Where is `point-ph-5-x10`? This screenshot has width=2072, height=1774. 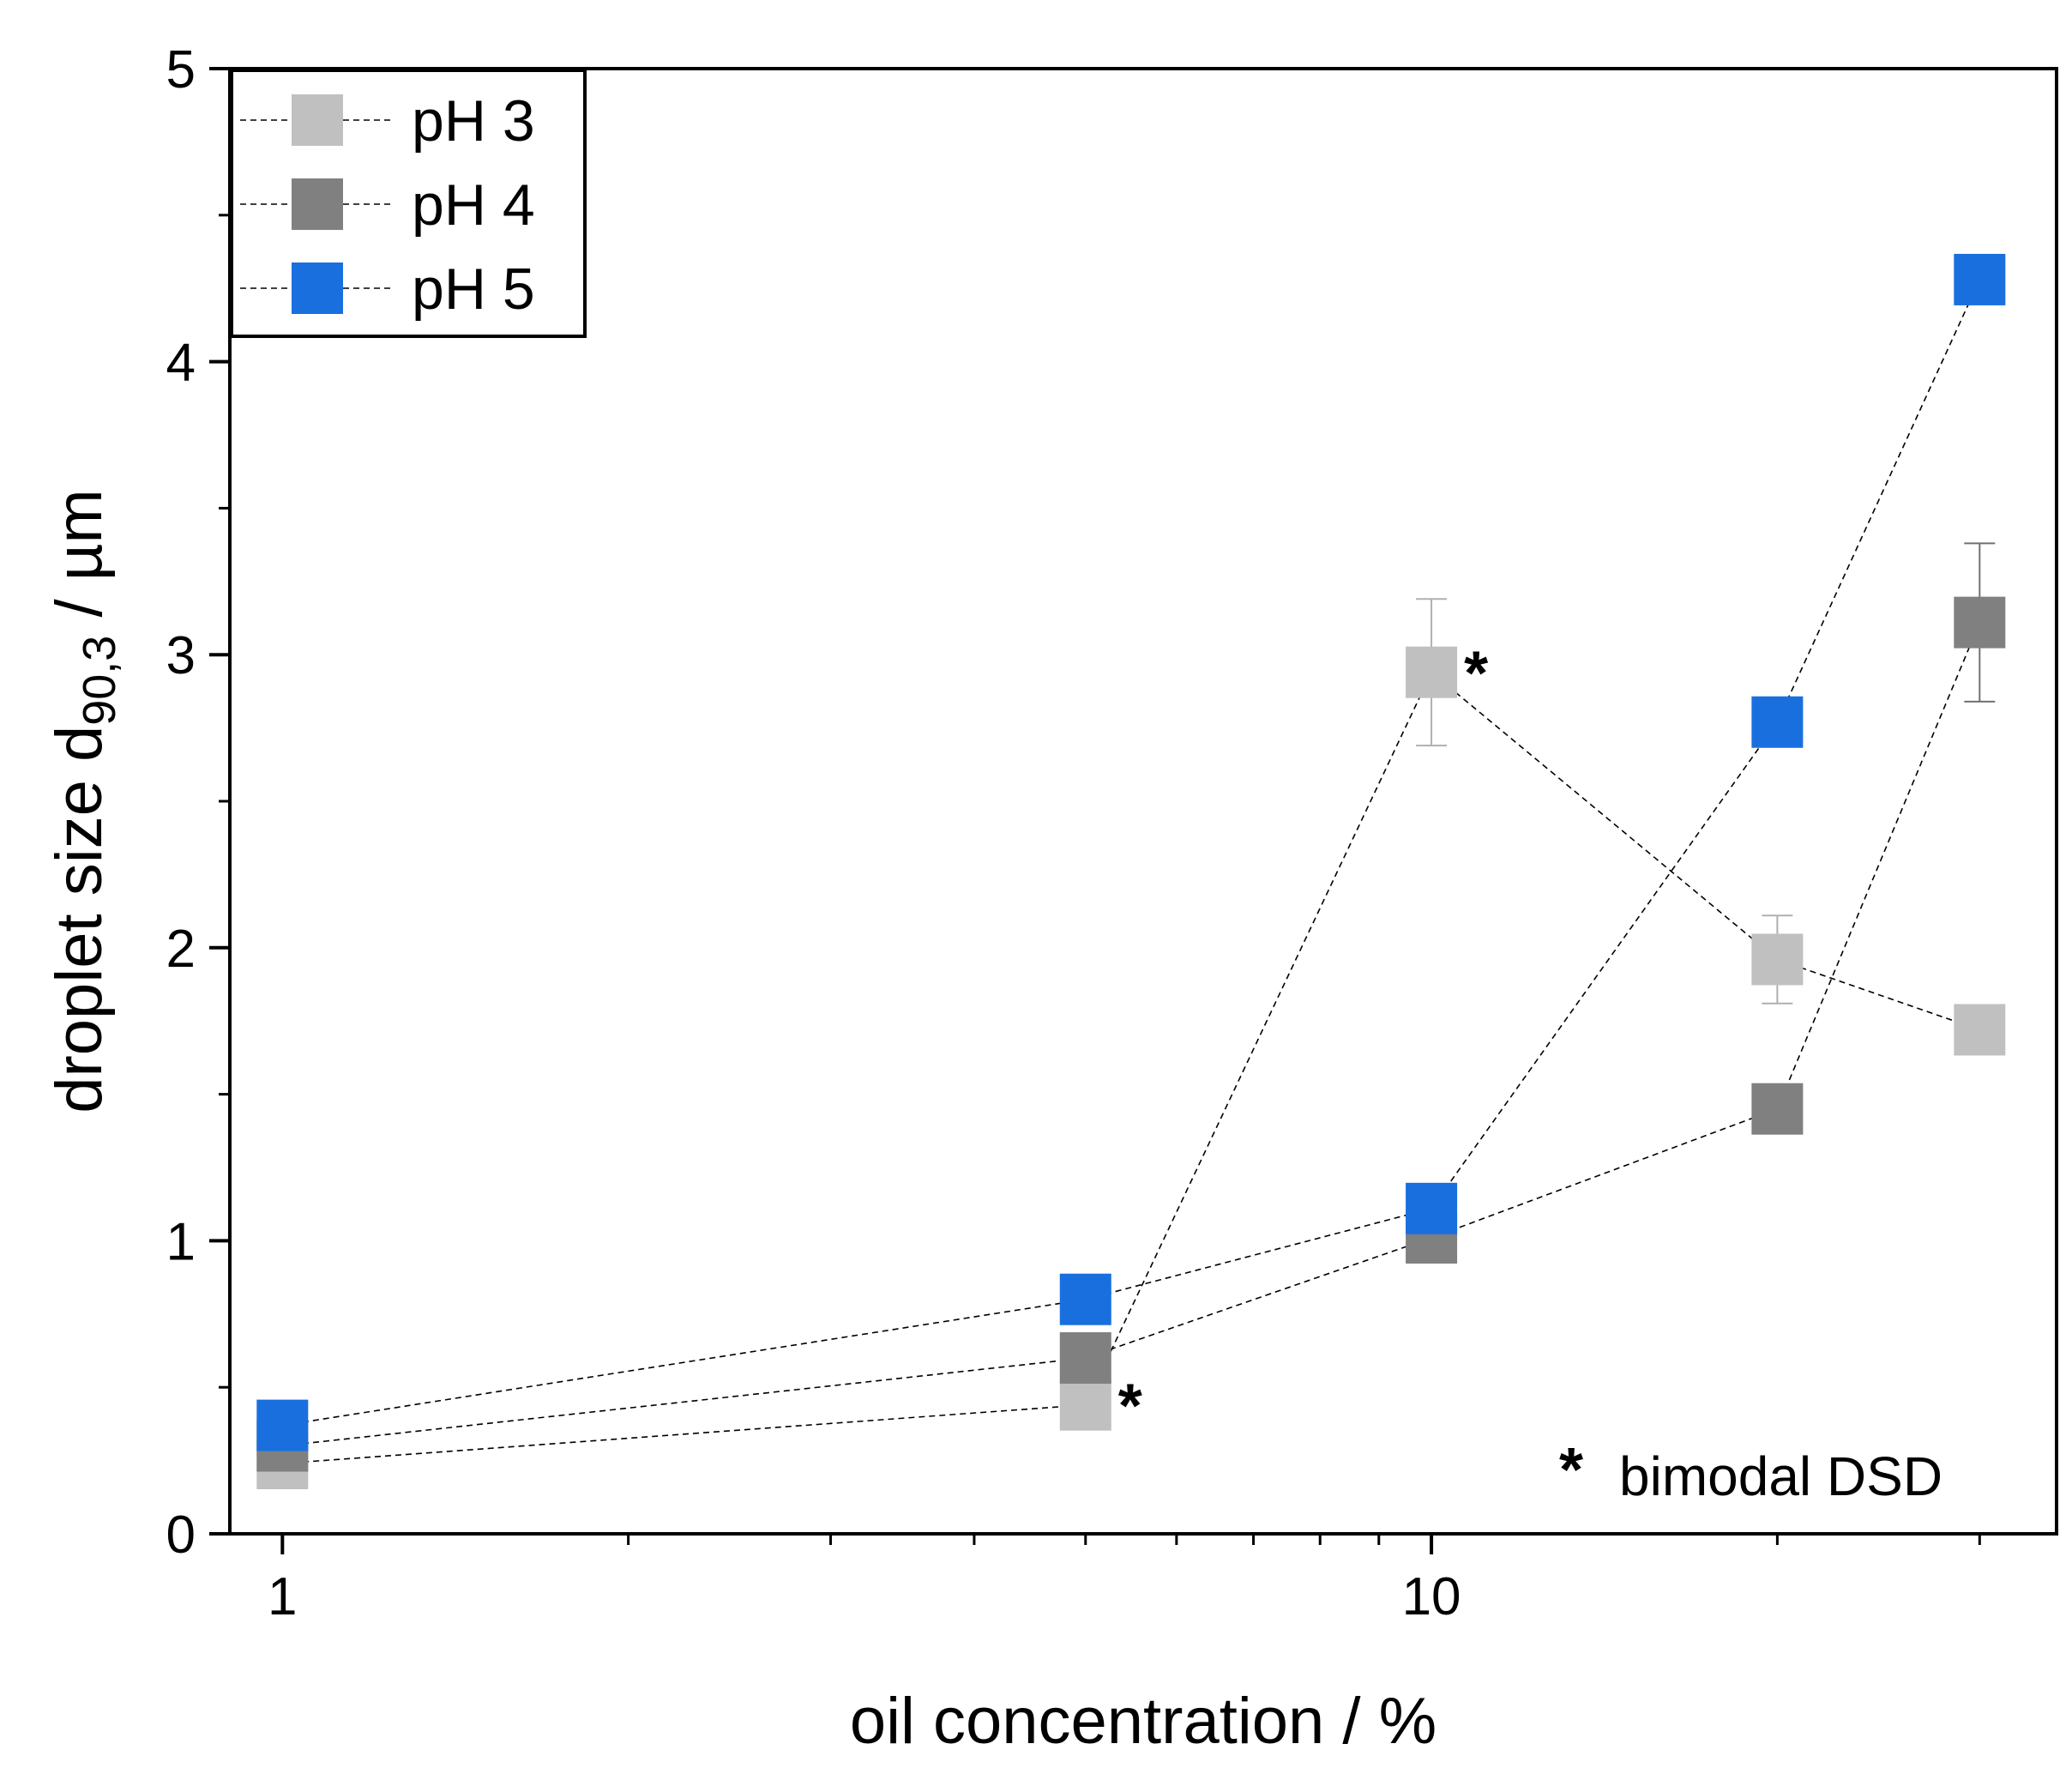 point-ph-5-x10 is located at coordinates (1432, 1208).